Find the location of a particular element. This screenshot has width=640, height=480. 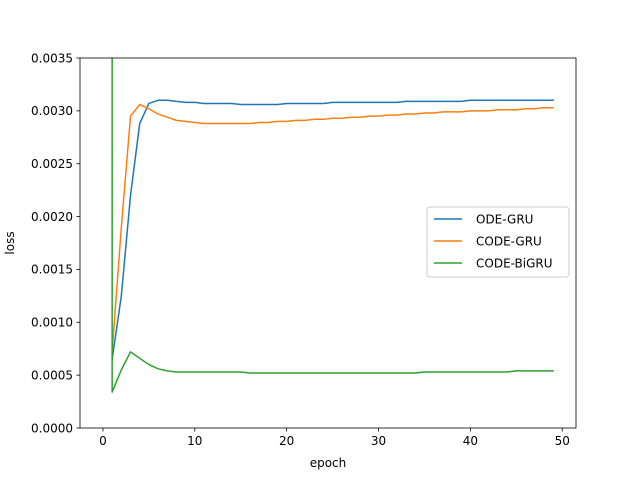

x-tick-label: 30 is located at coordinates (378, 441).